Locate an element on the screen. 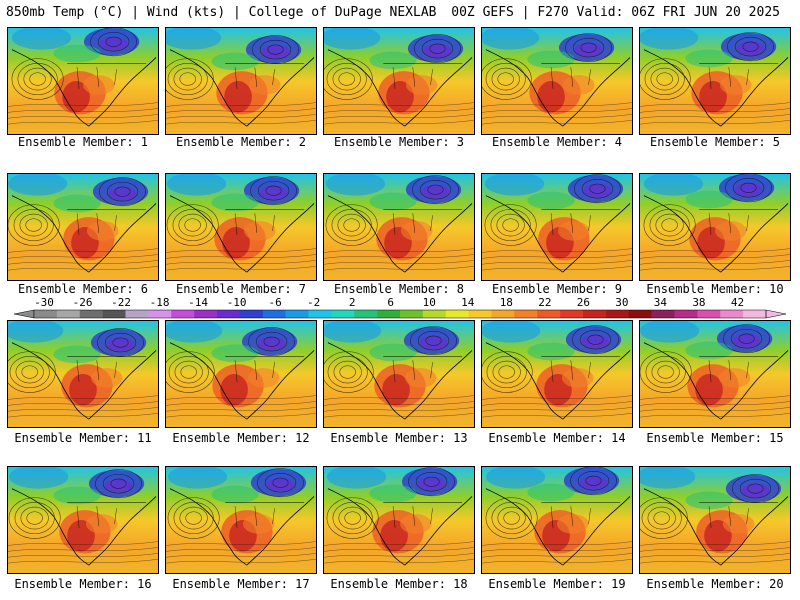  ensemble-member-label: Ensemble Member: 8 is located at coordinates (399, 289).